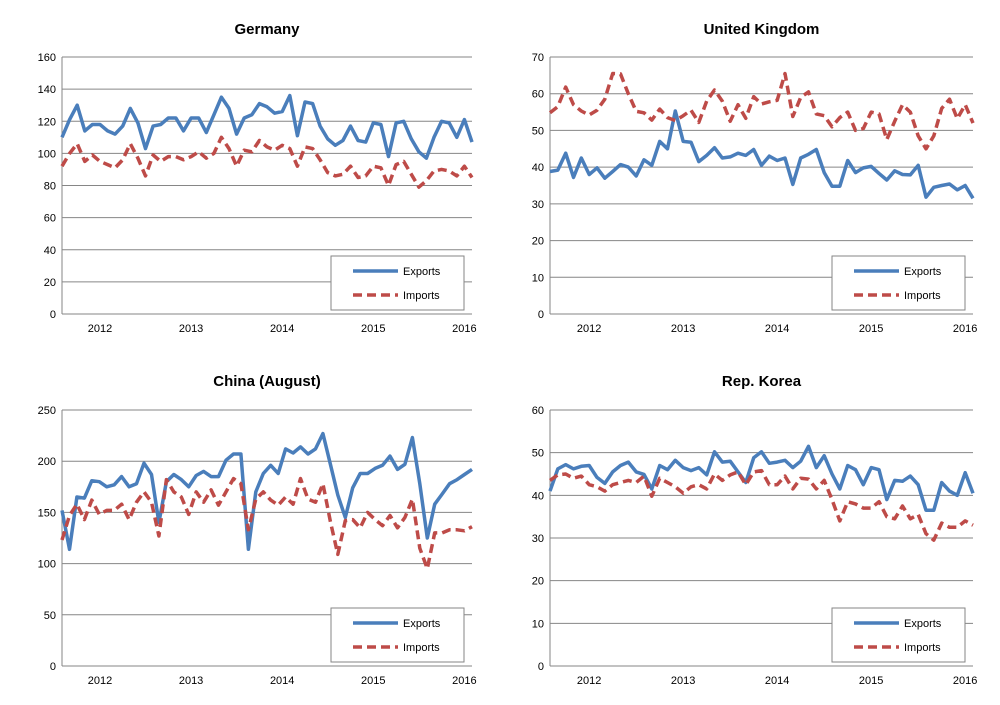 The image size is (1000, 705). I want to click on y-tick-label: 150, so click(47, 513).